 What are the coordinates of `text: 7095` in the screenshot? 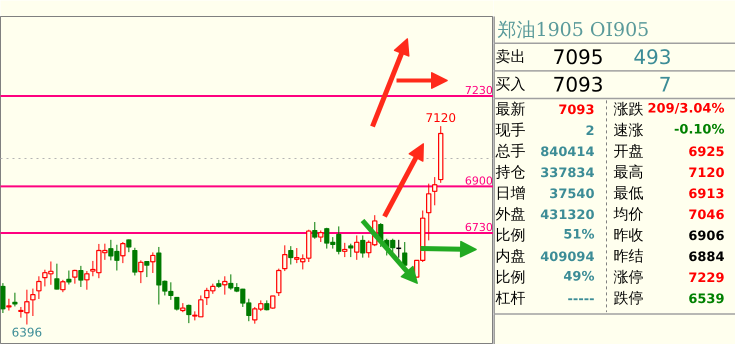 It's located at (578, 57).